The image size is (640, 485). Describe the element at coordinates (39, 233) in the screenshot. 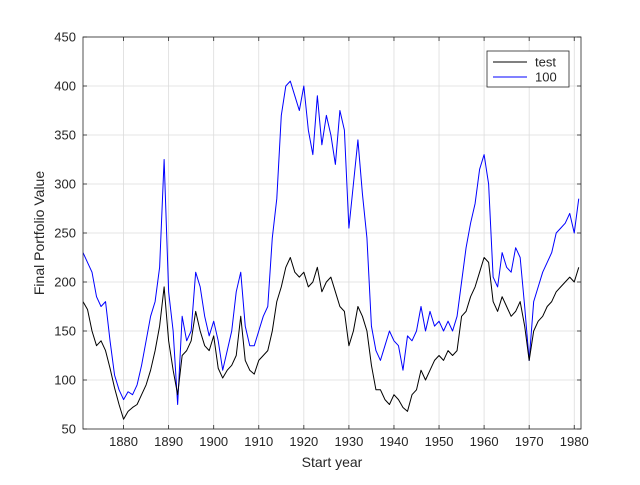

I see `y-axis-label: Final Portfolio Value` at that location.